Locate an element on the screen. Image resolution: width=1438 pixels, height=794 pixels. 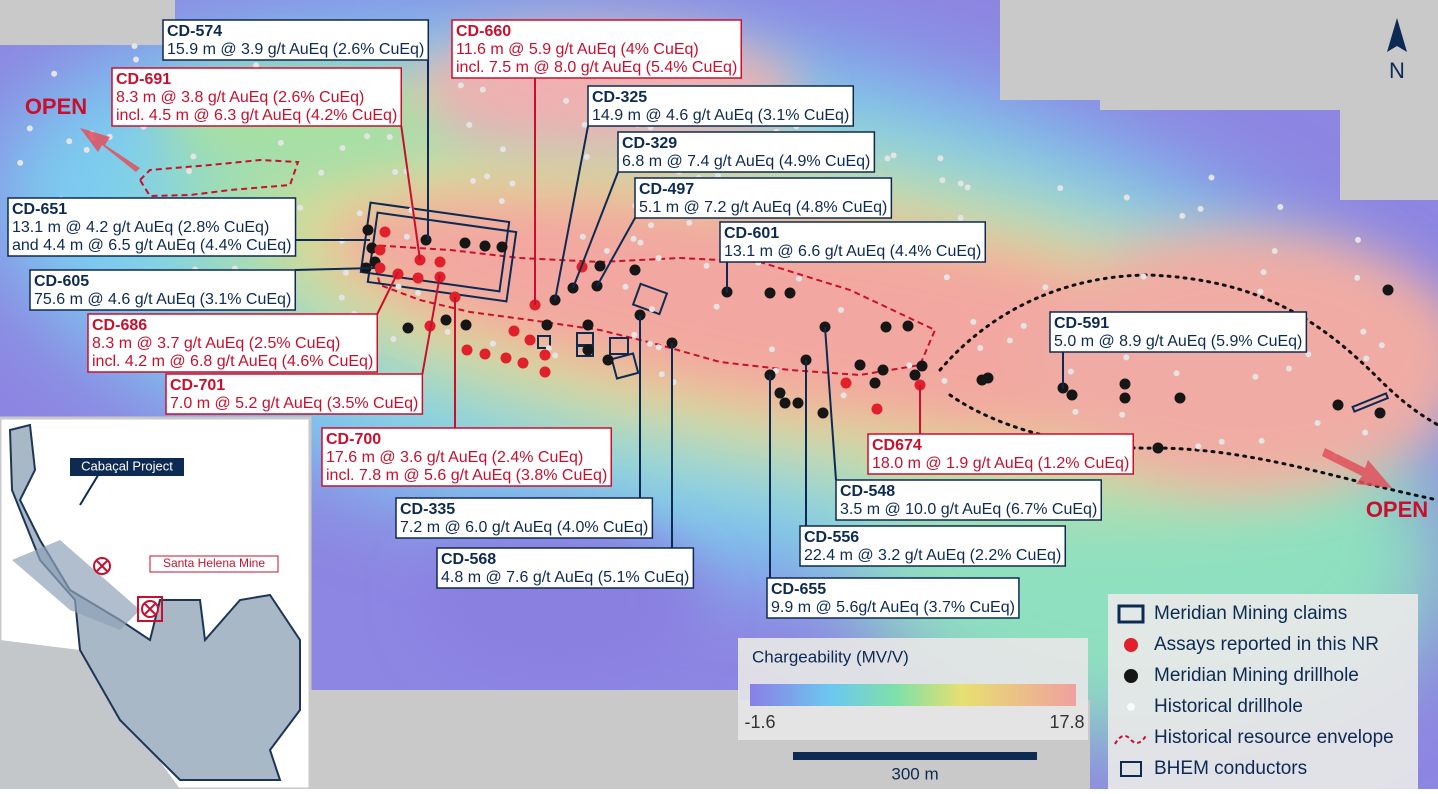
callout-result: 75.6 m @ 4.6 g/t AuEq (3.1% CuEq) is located at coordinates (162, 299).